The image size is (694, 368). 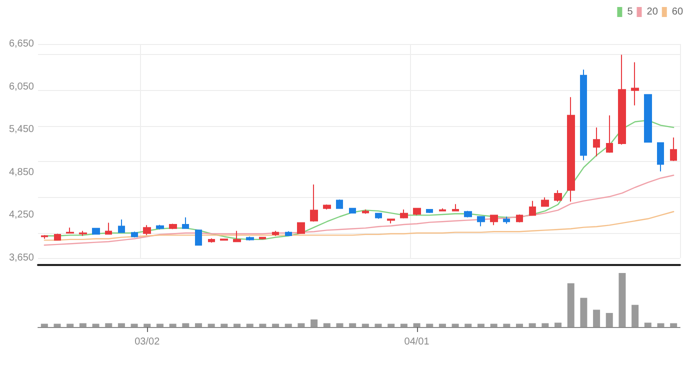 I want to click on y-tick-label: 6,650, so click(x=21, y=44).